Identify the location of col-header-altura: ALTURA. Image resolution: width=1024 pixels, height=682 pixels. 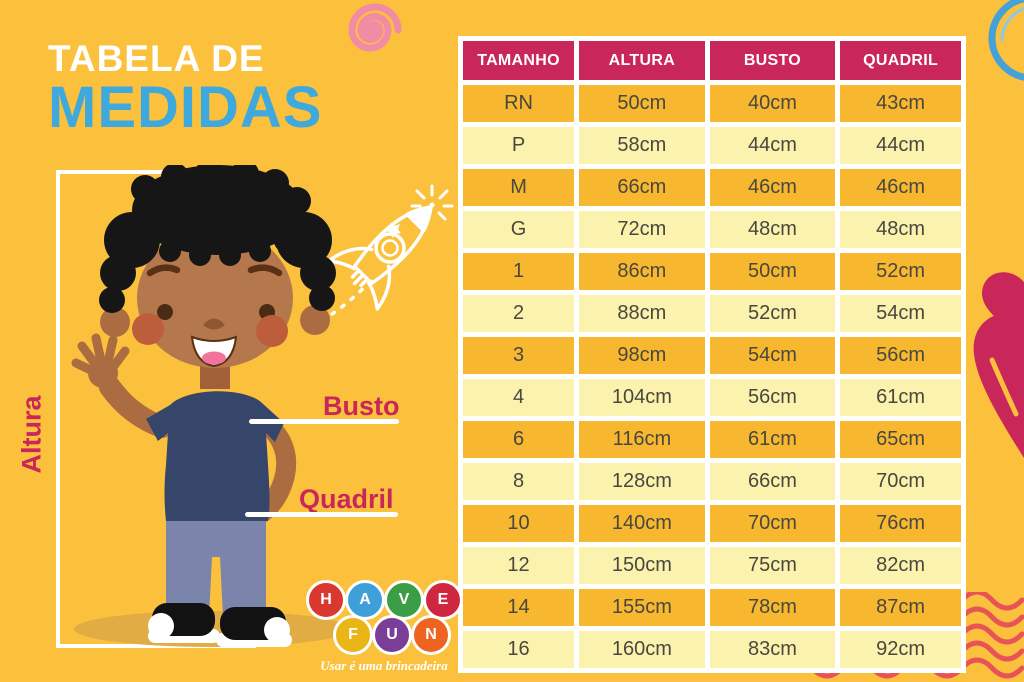
(642, 60).